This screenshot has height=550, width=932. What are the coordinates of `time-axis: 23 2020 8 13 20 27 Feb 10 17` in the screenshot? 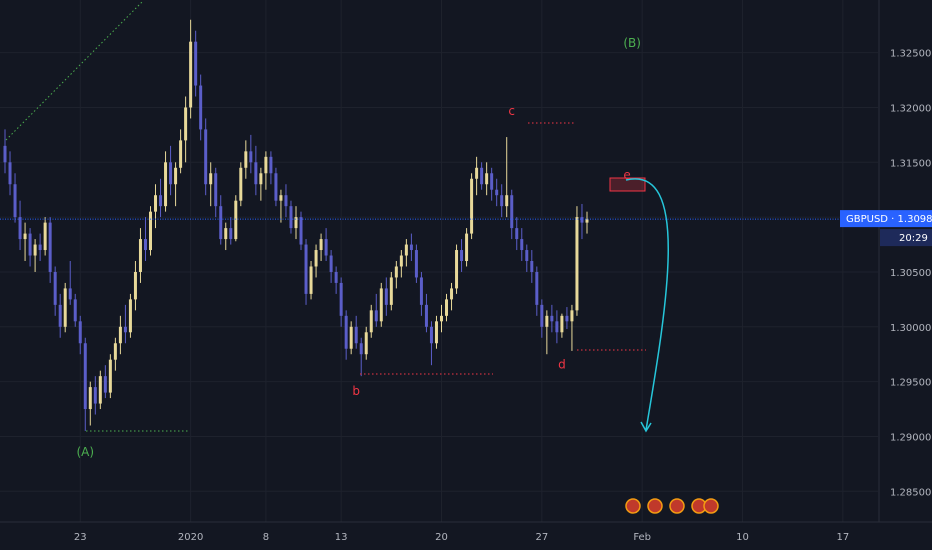 It's located at (461, 537).